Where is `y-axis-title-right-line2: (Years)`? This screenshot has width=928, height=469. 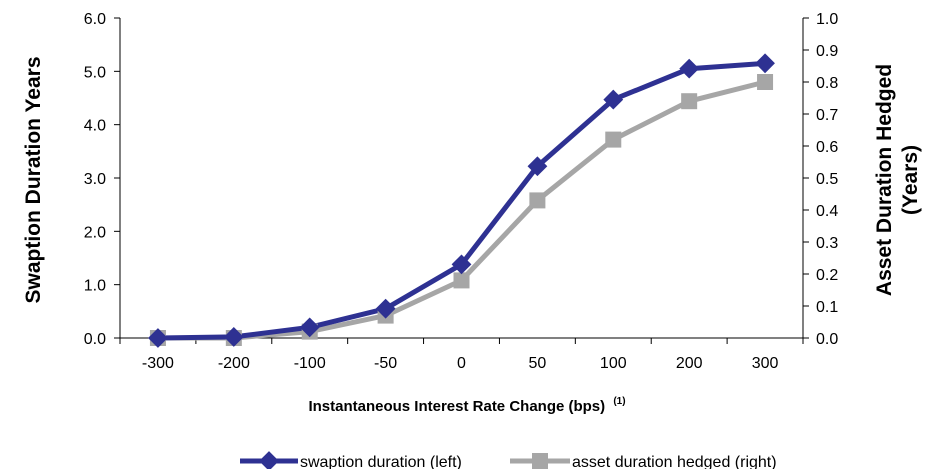
y-axis-title-right-line2: (Years) is located at coordinates (910, 180).